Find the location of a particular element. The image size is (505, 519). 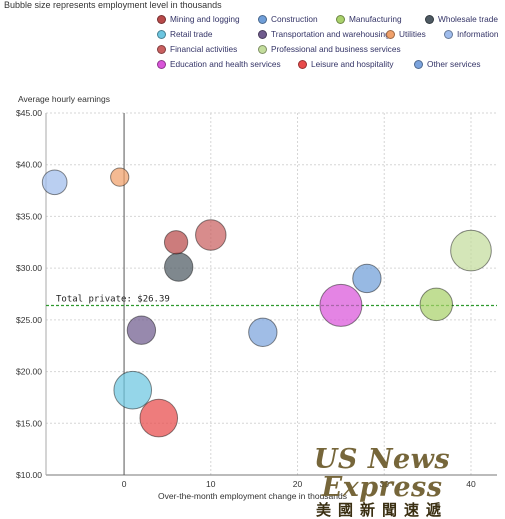

bubble-information is located at coordinates (54, 182).